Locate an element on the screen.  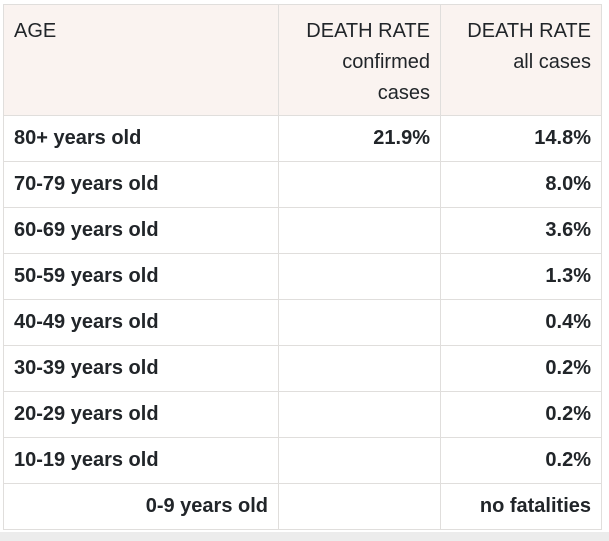
table-row-50-59: 50-59 years old 1.3% is located at coordinates (302, 276).